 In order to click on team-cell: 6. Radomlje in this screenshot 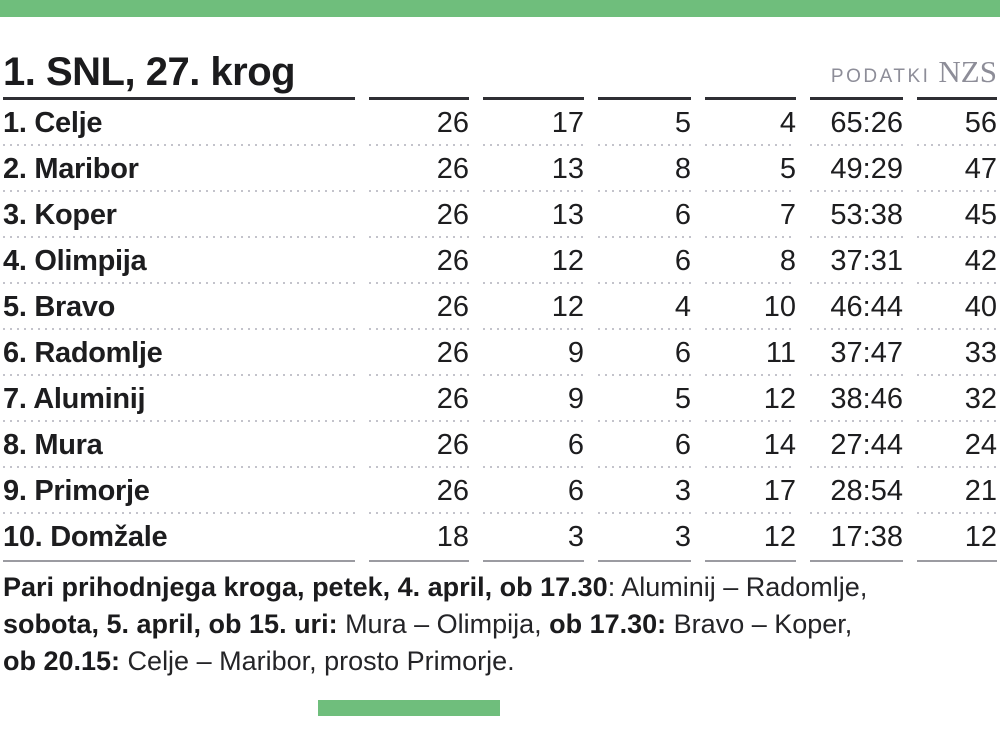, I will do `click(179, 353)`.